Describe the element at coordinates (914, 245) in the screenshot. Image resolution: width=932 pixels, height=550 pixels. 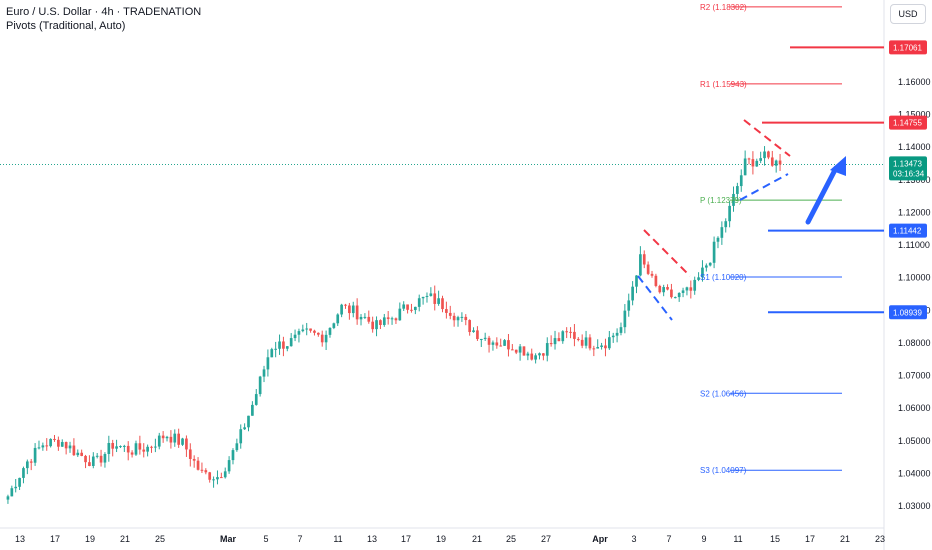
I see `price-tick-label: 1.11000` at that location.